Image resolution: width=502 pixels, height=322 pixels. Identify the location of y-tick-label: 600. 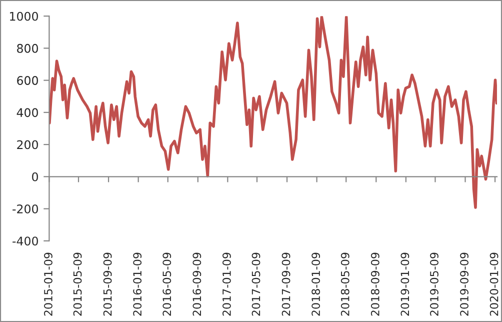
(27, 80).